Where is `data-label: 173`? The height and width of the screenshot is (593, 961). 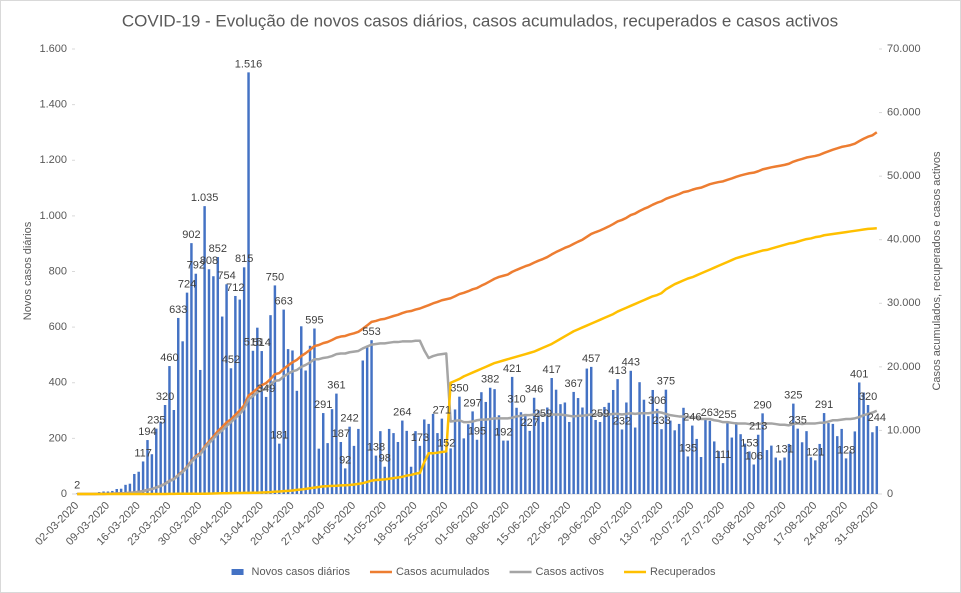
data-label: 173 is located at coordinates (420, 438).